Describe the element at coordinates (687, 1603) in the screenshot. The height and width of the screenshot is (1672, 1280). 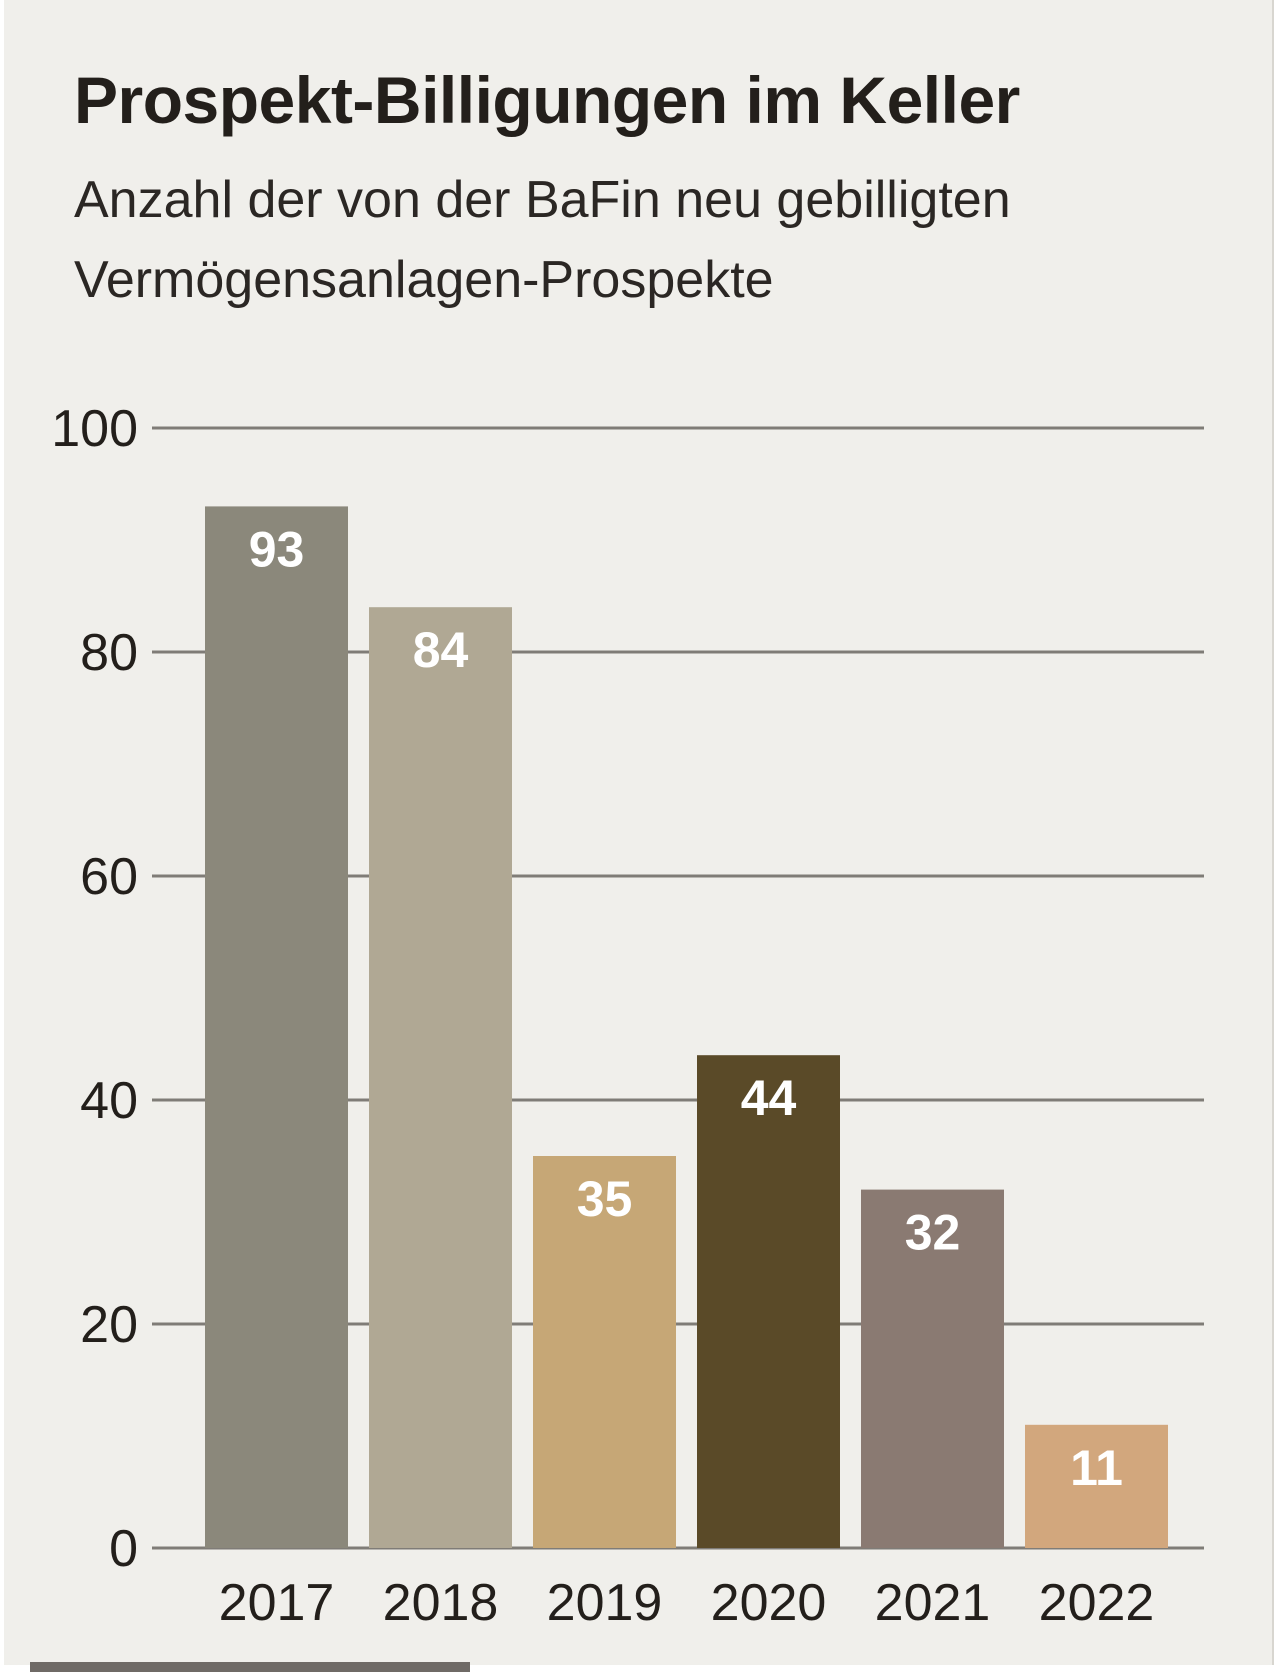
I see `x-axis-tick-labels: 2017 2018 2019 2020 2021 2022` at that location.